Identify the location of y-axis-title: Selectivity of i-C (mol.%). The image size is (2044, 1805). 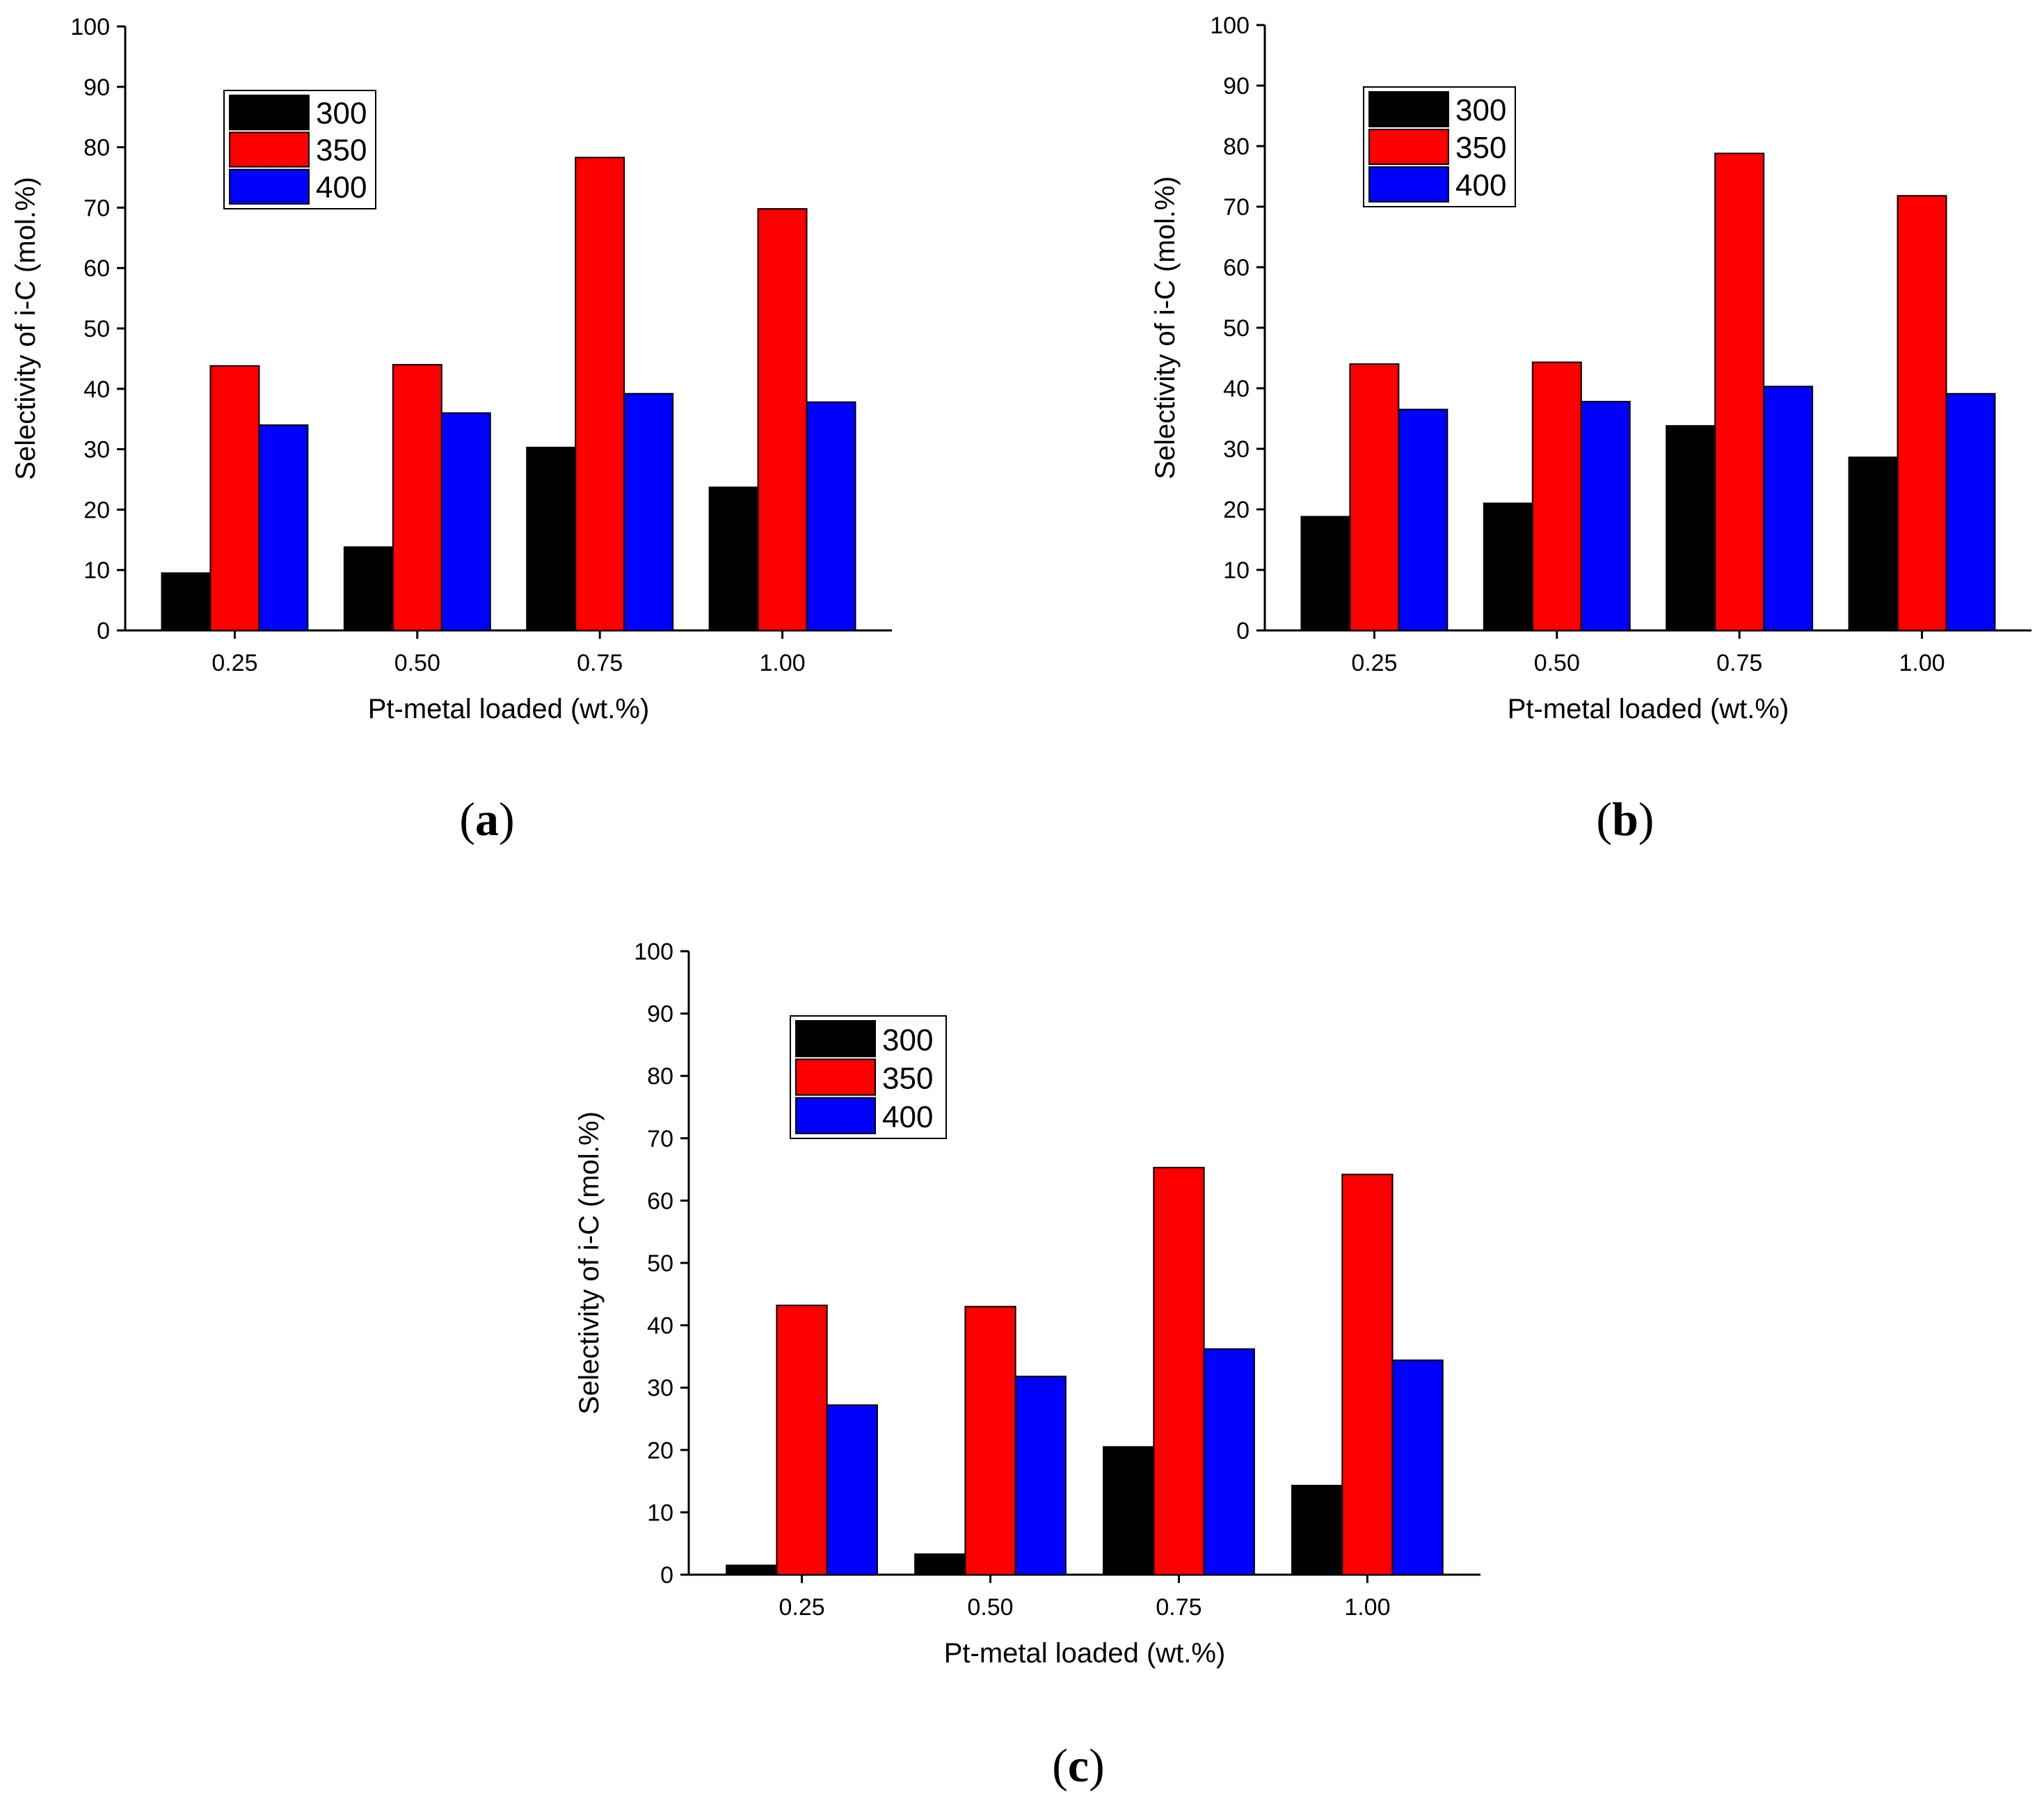
(25, 328).